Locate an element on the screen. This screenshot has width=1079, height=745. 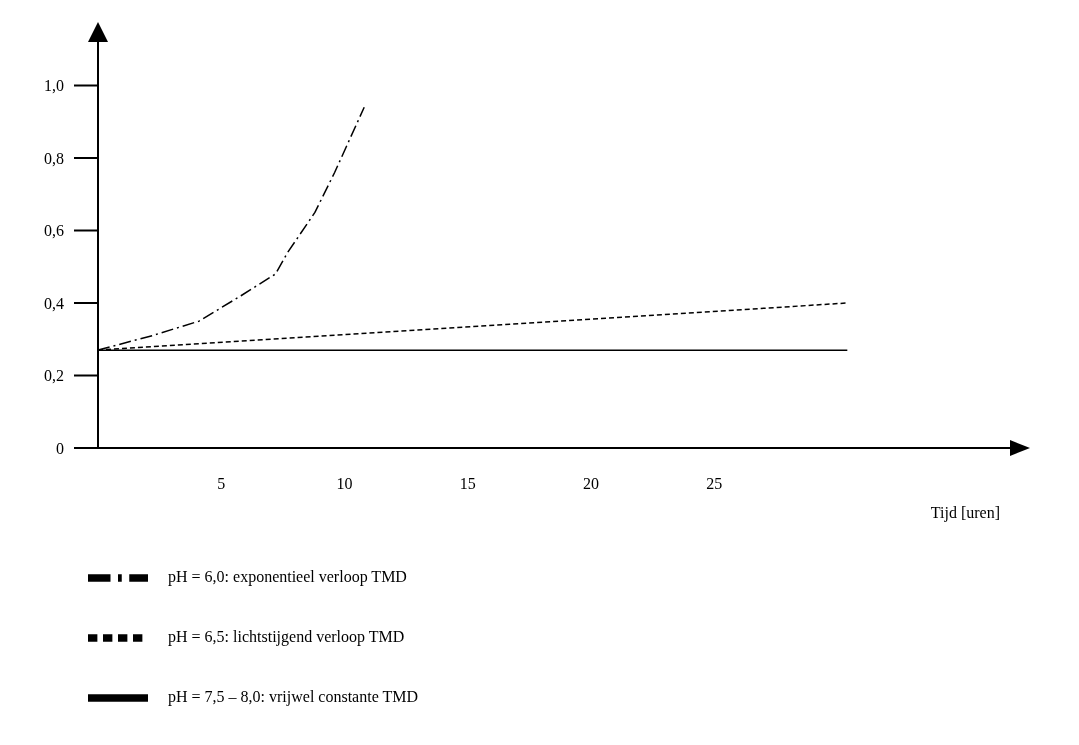
x-tick-label: 25 is located at coordinates (714, 484).